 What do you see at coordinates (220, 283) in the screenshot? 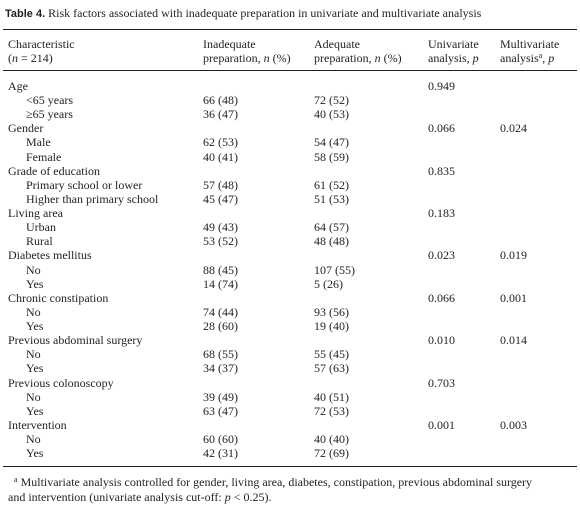
I see `inadequate-count: 14 (74)` at bounding box center [220, 283].